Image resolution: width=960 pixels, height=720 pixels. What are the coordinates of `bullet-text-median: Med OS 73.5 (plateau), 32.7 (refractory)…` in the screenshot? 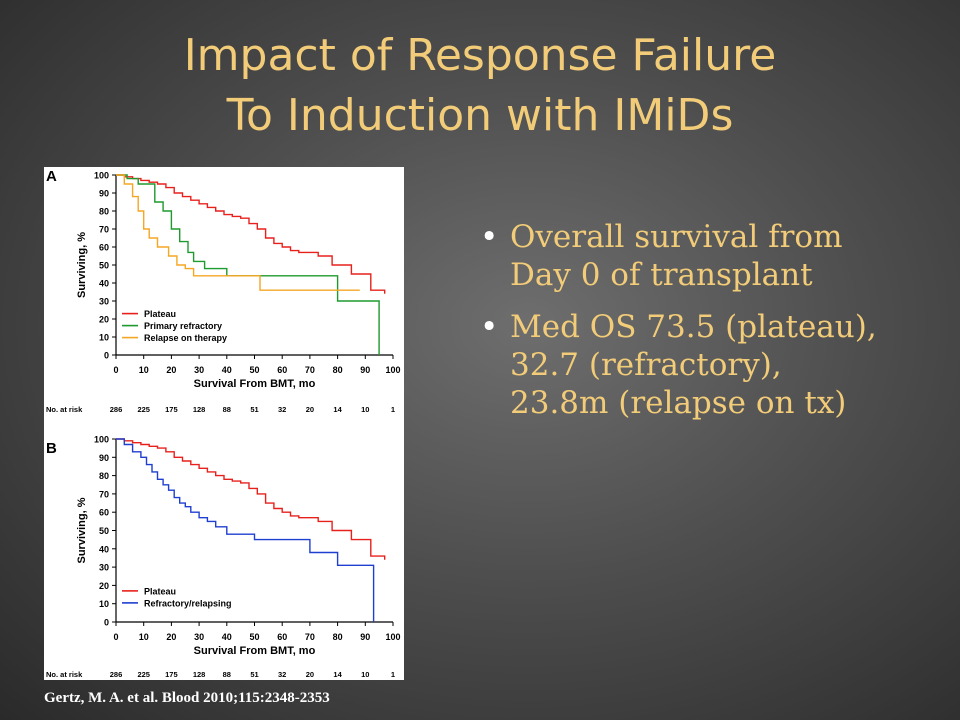 It's located at (693, 365).